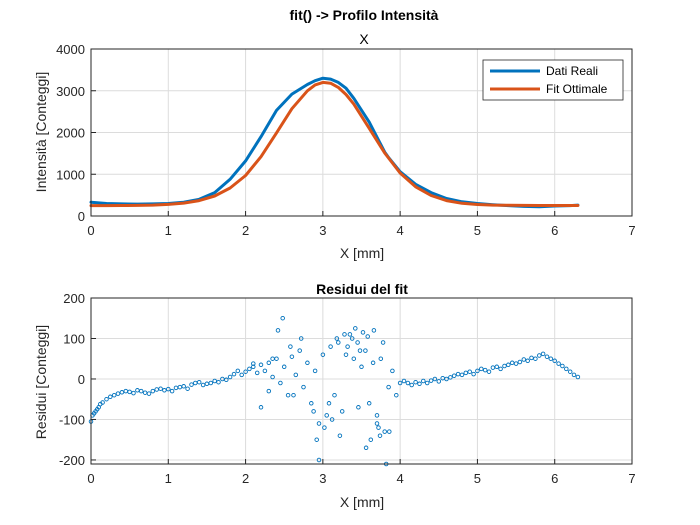  Describe the element at coordinates (41, 132) in the screenshot. I see `intensity-y-axis-label: Intensità [Conteggi]` at that location.